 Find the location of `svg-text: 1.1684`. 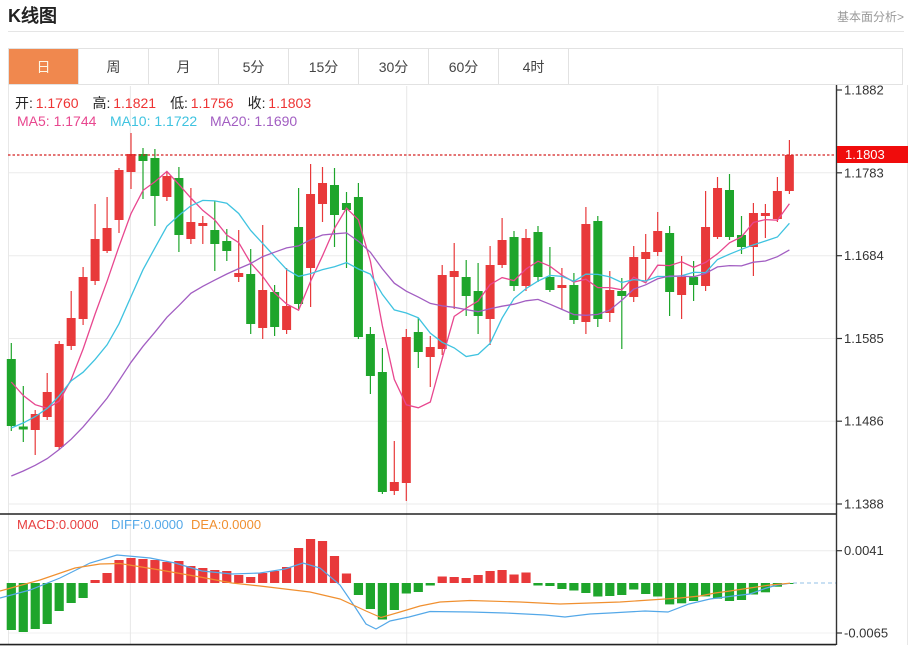

svg-text: 1.1684 is located at coordinates (864, 255).